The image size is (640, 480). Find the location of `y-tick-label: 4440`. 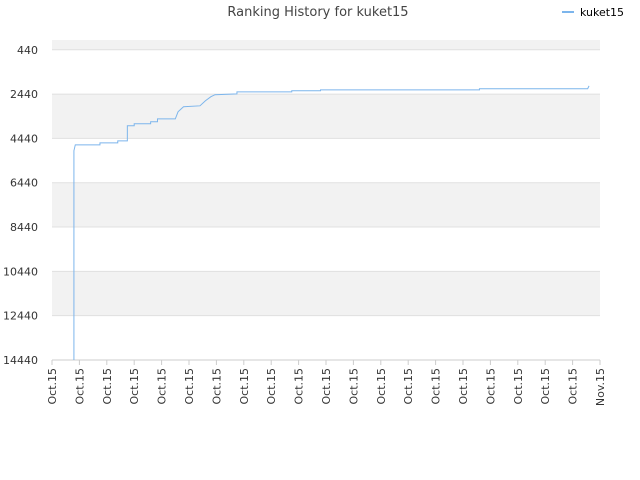

y-tick-label: 4440 is located at coordinates (24, 138).